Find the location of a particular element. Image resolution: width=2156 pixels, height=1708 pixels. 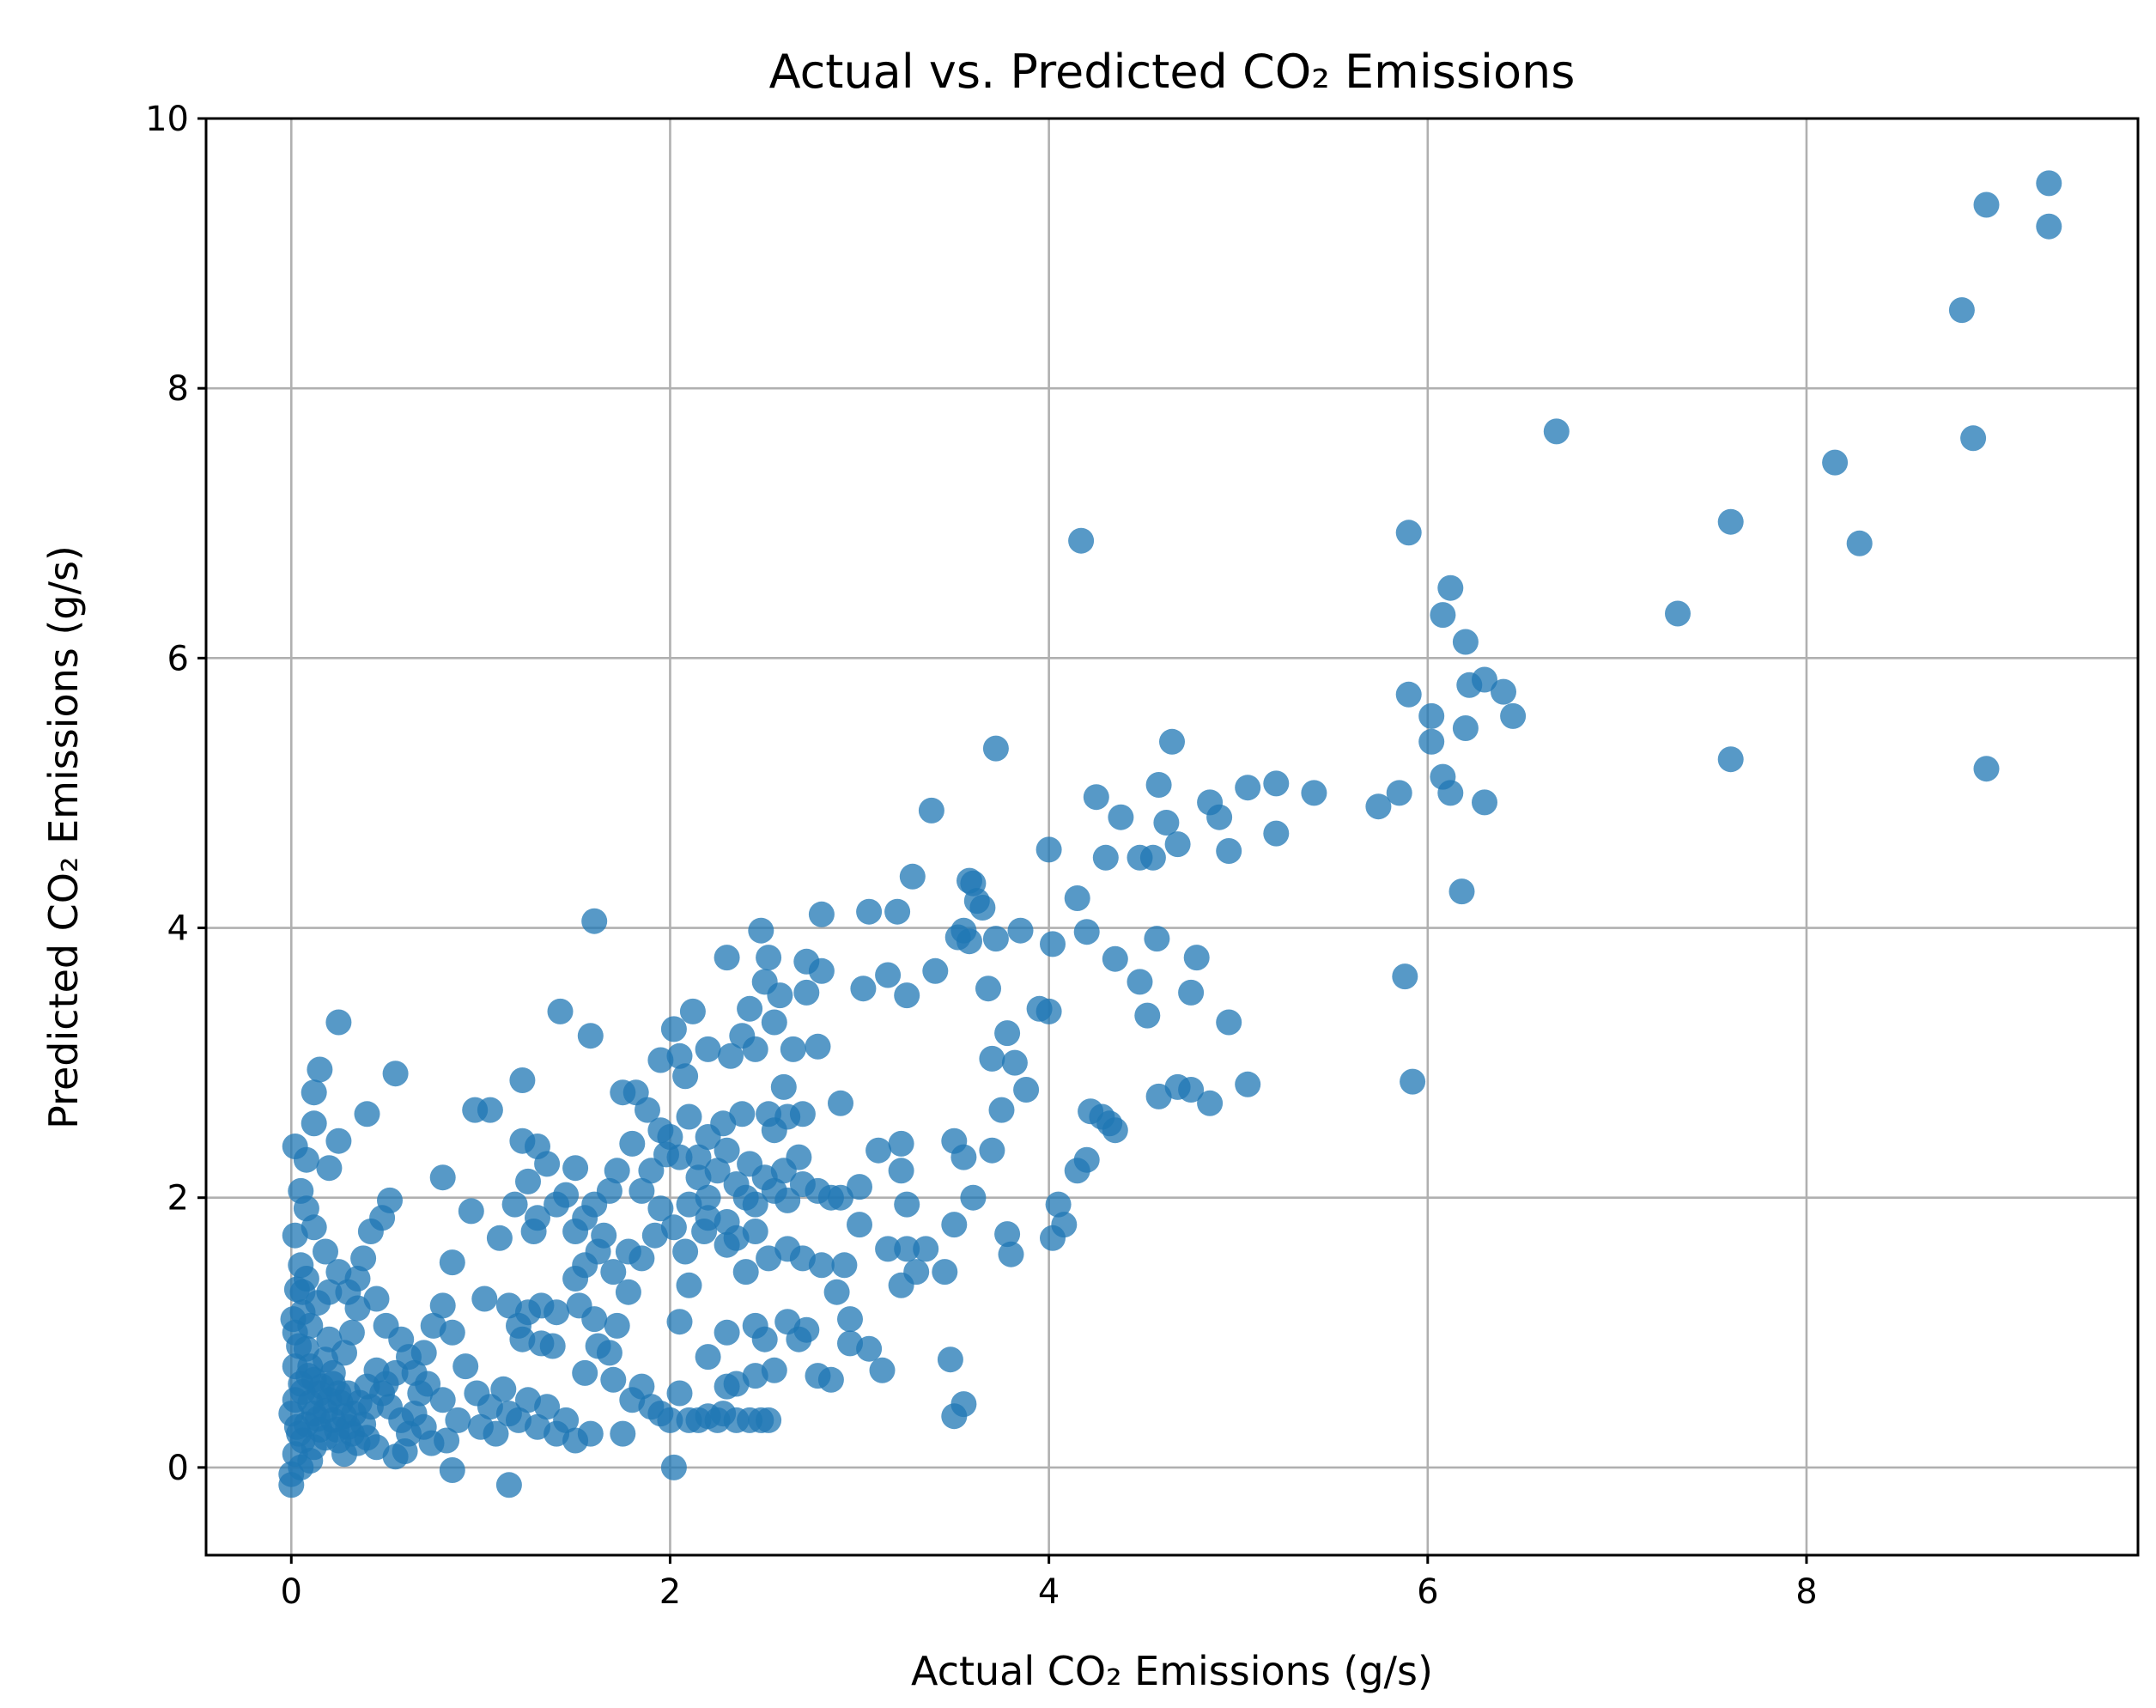

y-tick-label: 2 is located at coordinates (178, 1199).